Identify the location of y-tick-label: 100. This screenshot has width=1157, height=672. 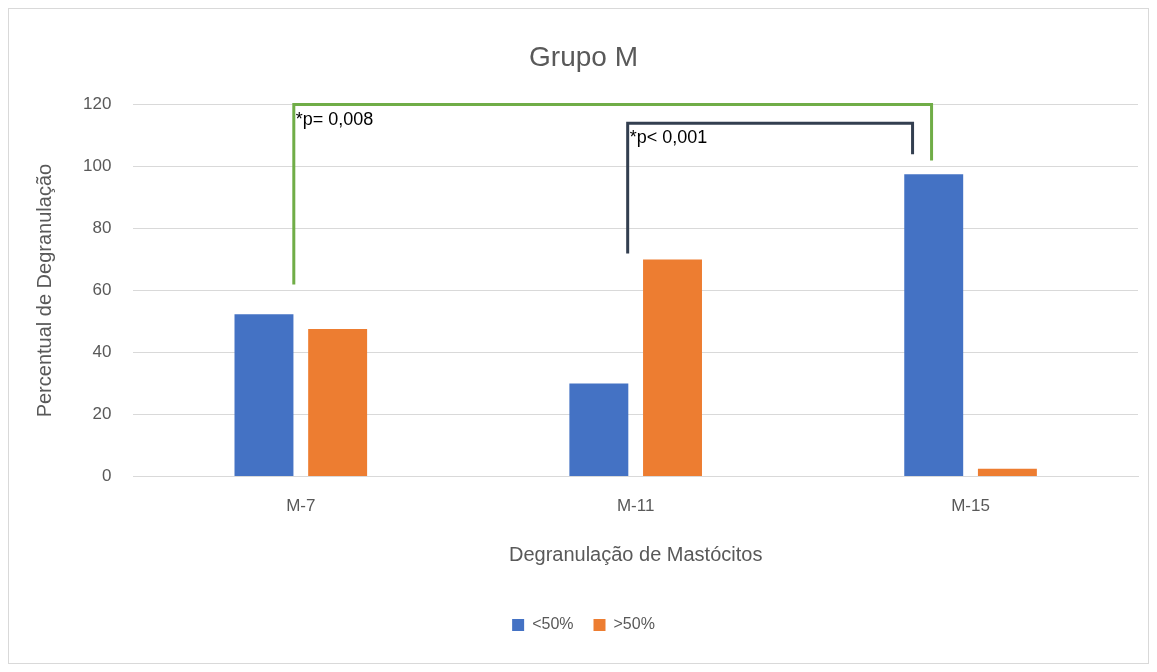
(97, 166).